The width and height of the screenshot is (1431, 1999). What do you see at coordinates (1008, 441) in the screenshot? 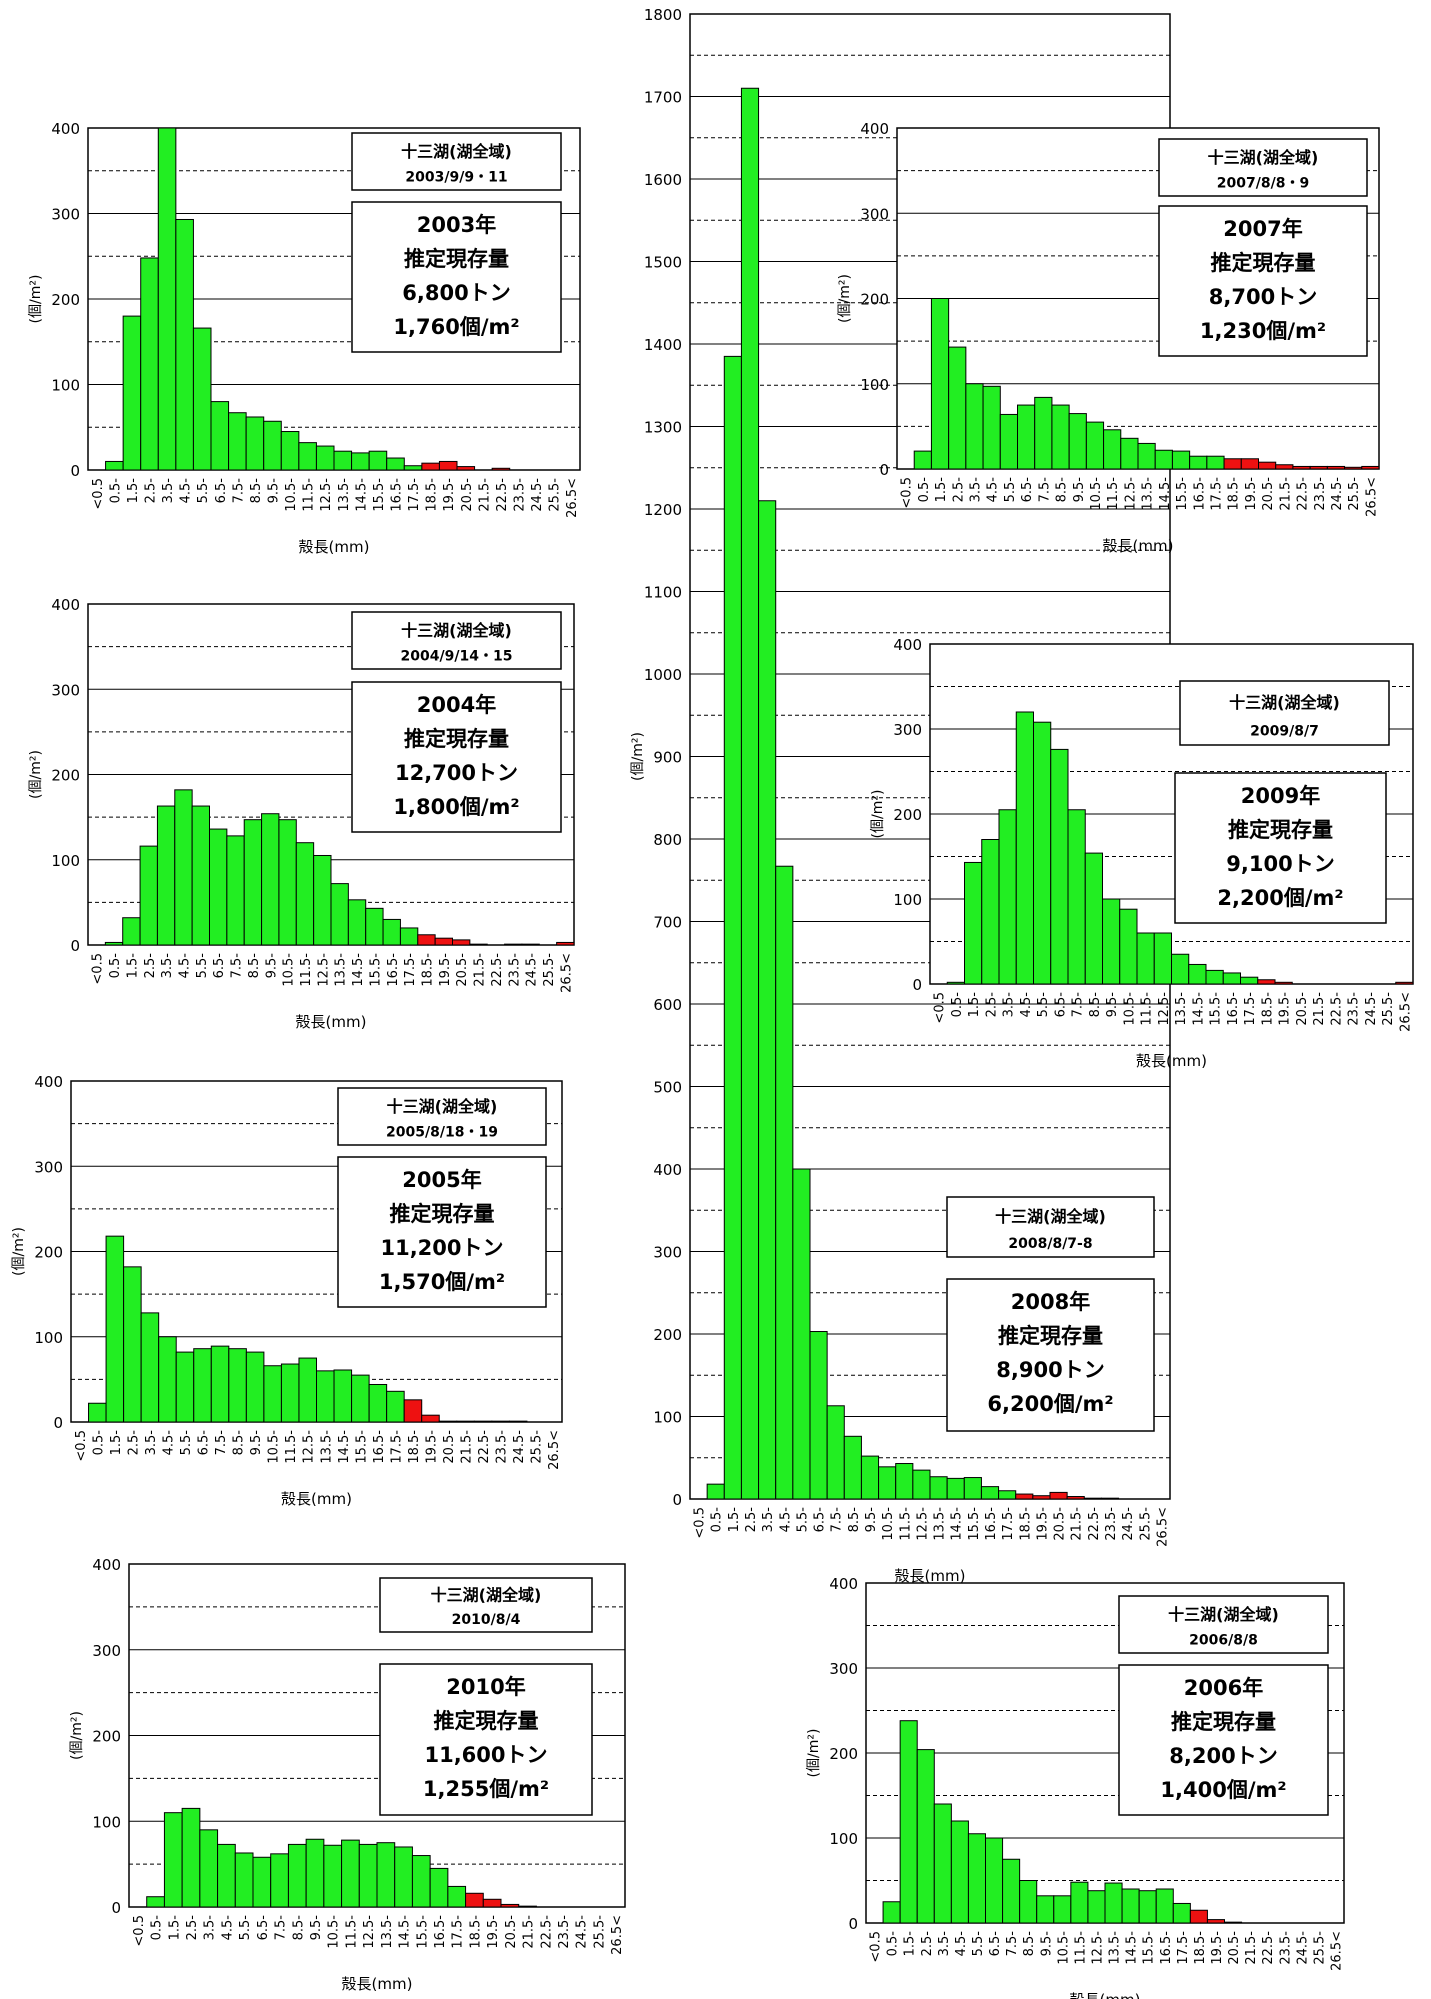
I see `bar-5.5-` at bounding box center [1008, 441].